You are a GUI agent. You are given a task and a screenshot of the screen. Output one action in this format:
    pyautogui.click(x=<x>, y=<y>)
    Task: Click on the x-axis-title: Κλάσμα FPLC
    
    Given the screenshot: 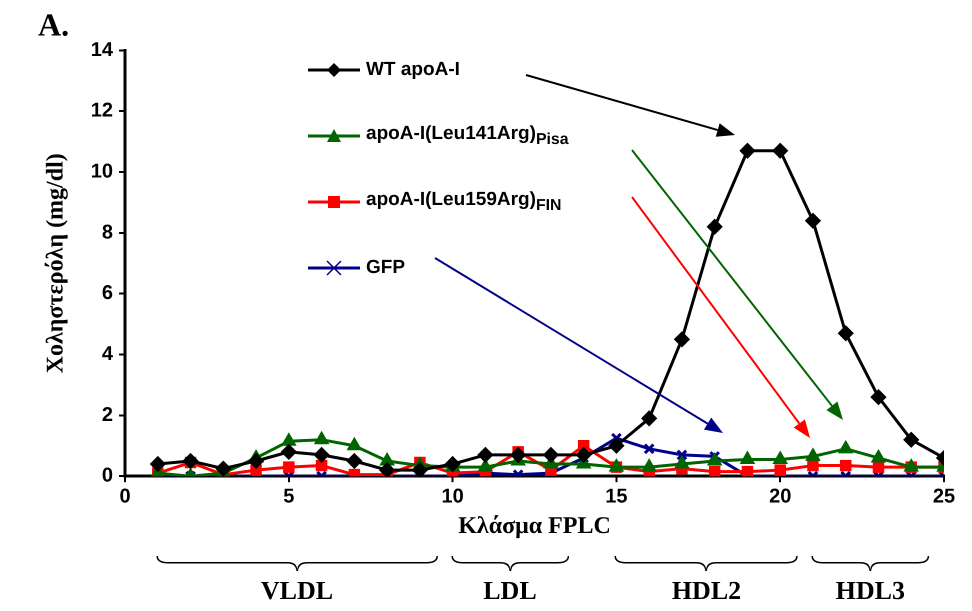 What is the action you would take?
    pyautogui.click(x=534, y=525)
    